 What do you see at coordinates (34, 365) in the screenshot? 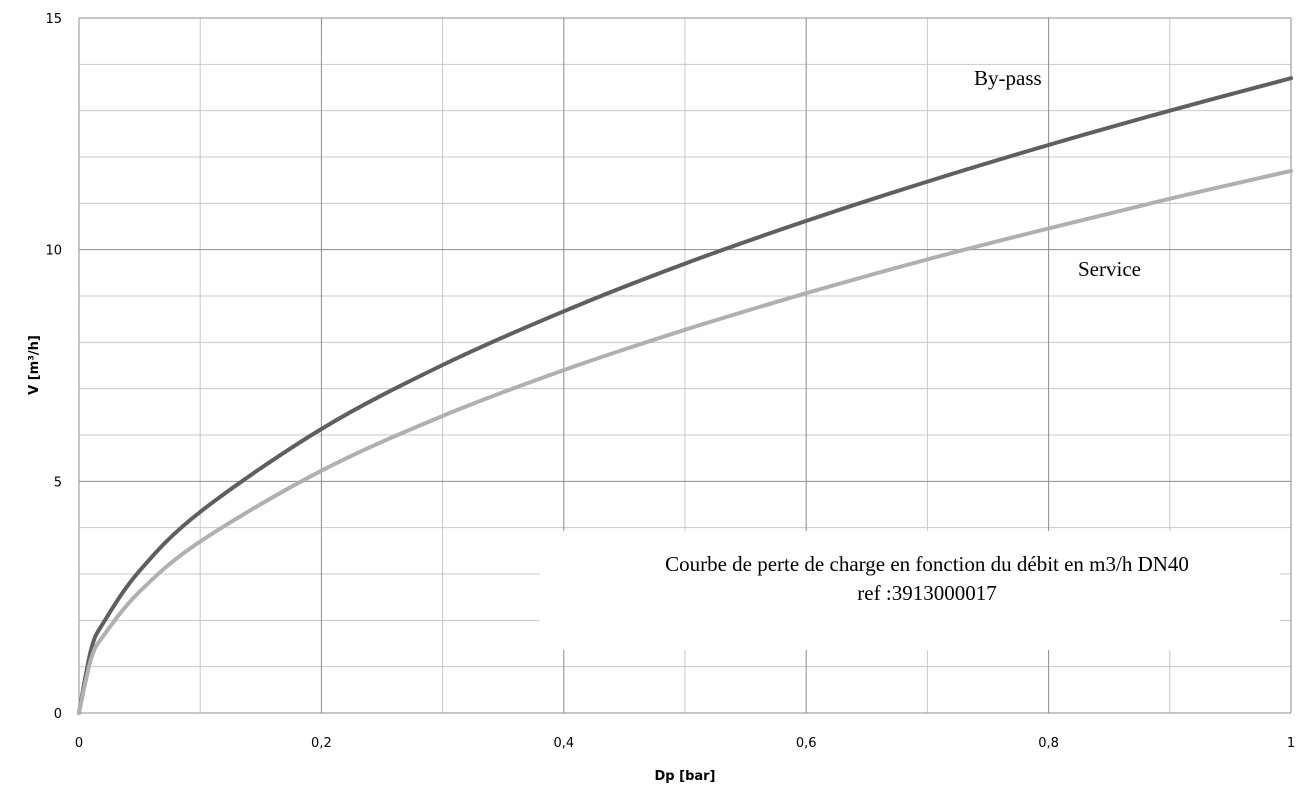
I see `y-axis-title: V [m³/h]` at bounding box center [34, 365].